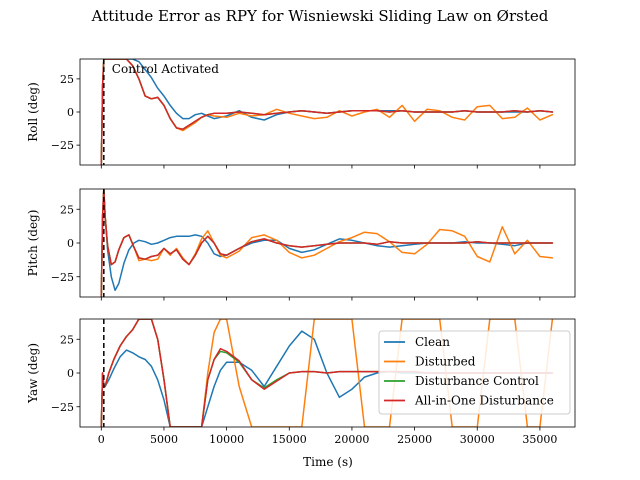  I want to click on legend-entry: Disturbed, so click(430, 362).